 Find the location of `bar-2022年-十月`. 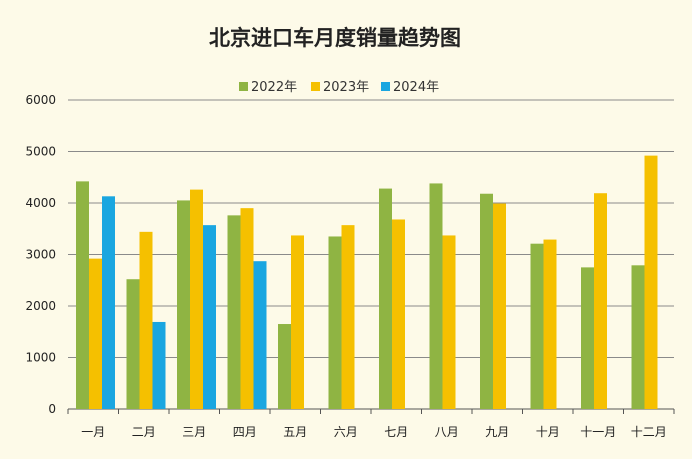

bar-2022年-十月 is located at coordinates (537, 326).